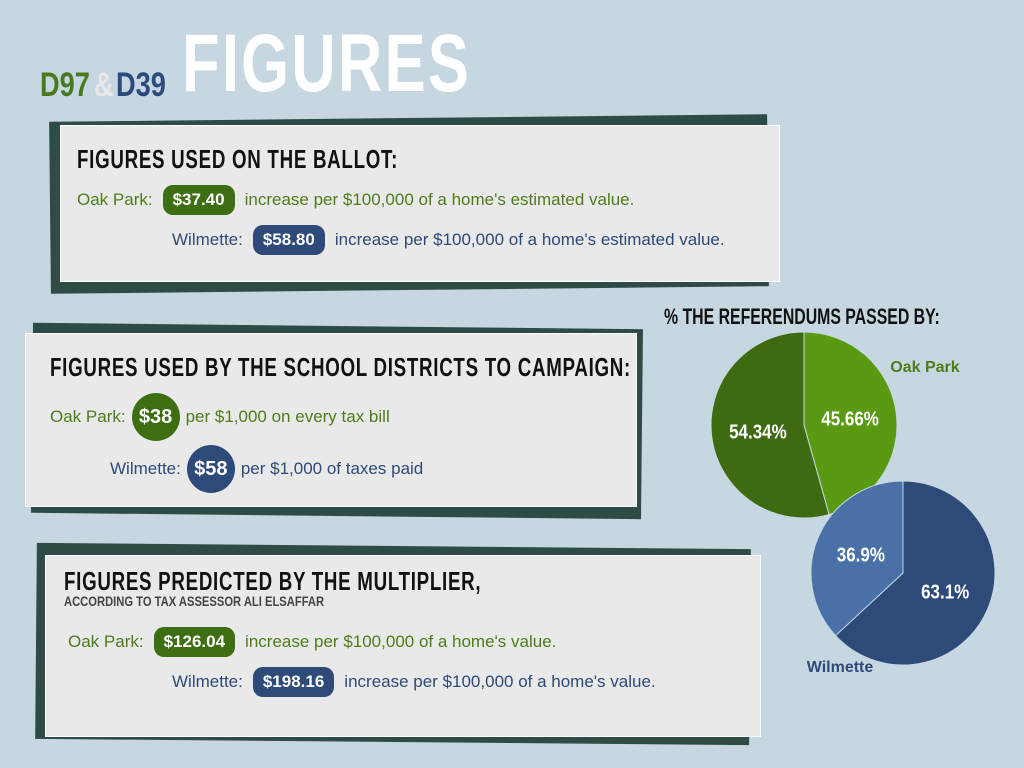 The width and height of the screenshot is (1024, 768). Describe the element at coordinates (141, 85) in the screenshot. I see `d39: D39` at that location.